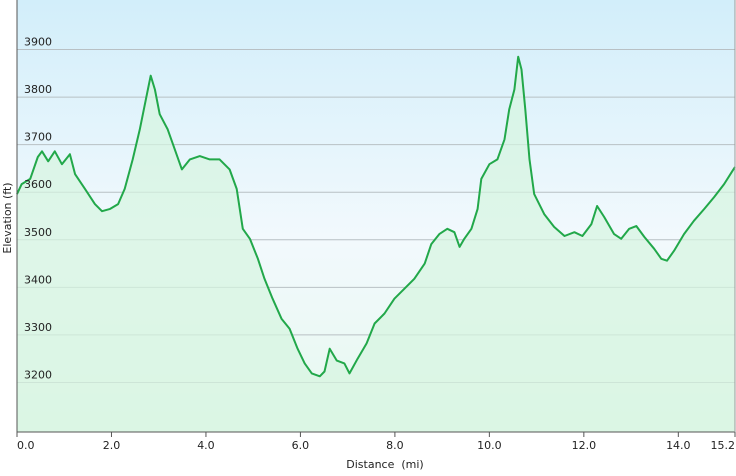  What do you see at coordinates (723, 445) in the screenshot?
I see `x-tick-label: 15.2` at bounding box center [723, 445].